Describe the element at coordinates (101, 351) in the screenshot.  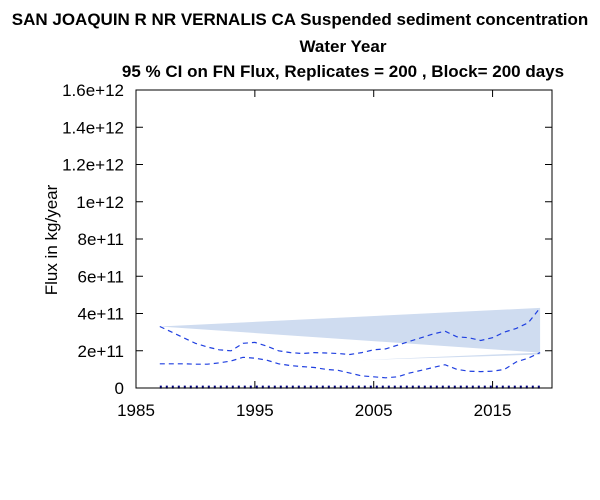
I see `y-tick-label: 2e+11` at that location.